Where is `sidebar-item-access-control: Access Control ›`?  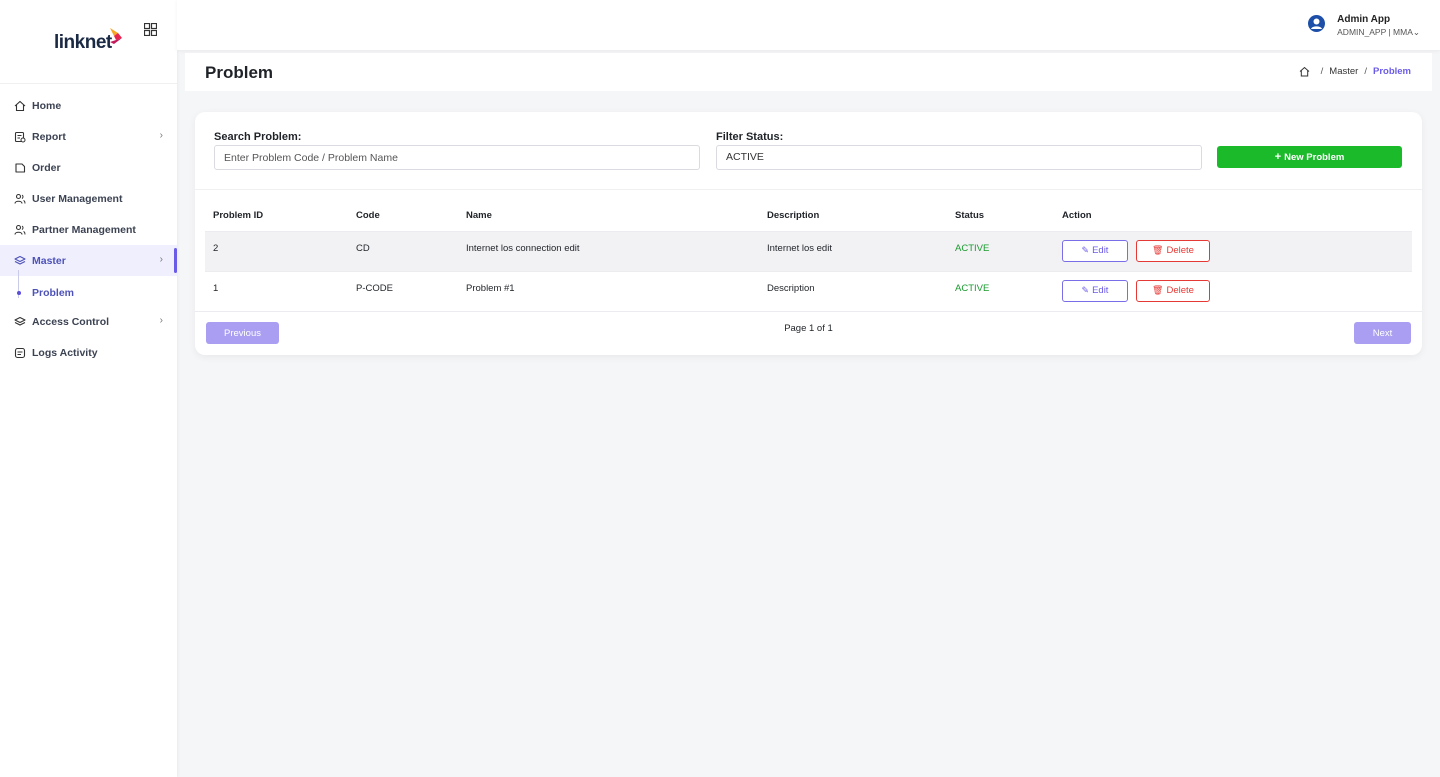 sidebar-item-access-control: Access Control › is located at coordinates (88, 321).